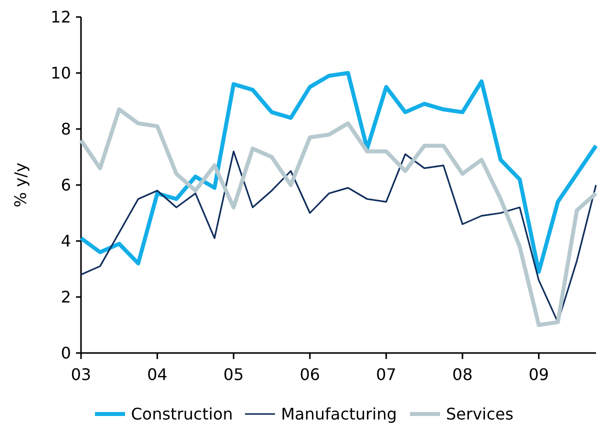  I want to click on y-tick-label: 8, so click(65, 129).